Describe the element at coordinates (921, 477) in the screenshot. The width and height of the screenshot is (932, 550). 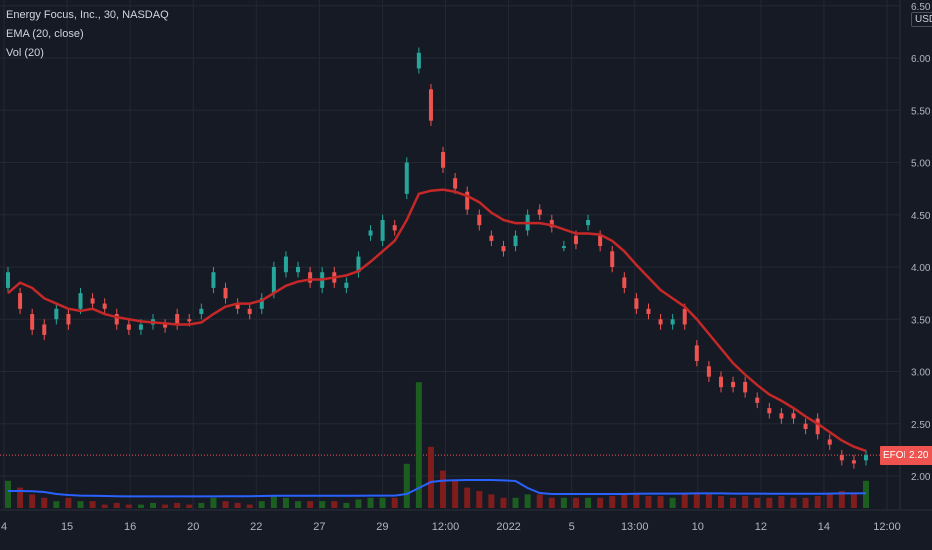
I see `y-tick-label: 2.00` at that location.